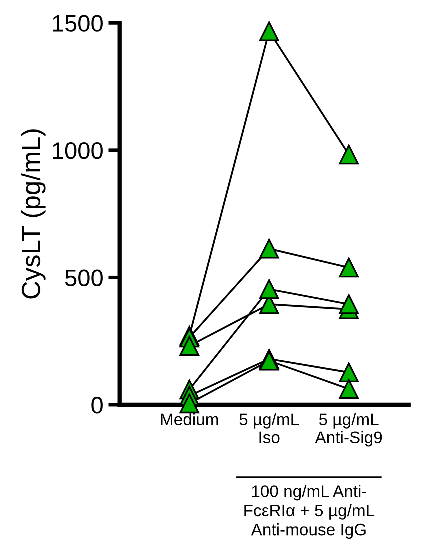 The image size is (425, 551). Describe the element at coordinates (97, 405) in the screenshot. I see `y-tick-label: 0` at that location.